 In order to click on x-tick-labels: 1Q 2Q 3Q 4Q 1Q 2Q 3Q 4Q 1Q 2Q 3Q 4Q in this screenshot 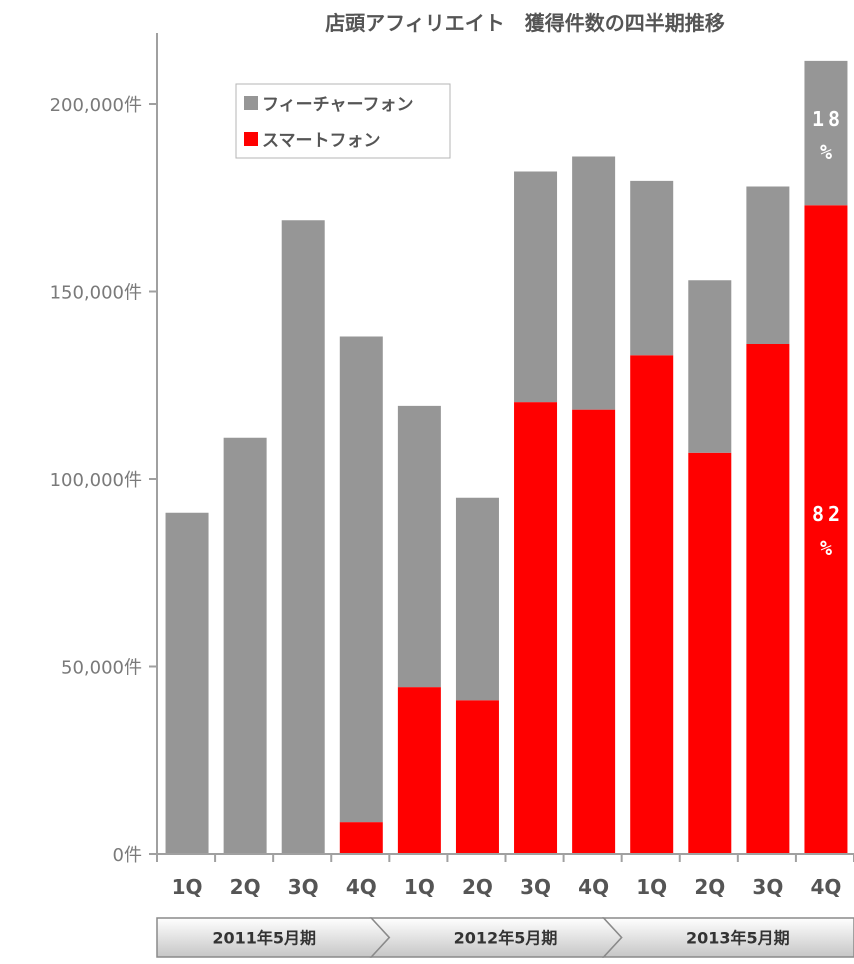, I will do `click(507, 887)`.